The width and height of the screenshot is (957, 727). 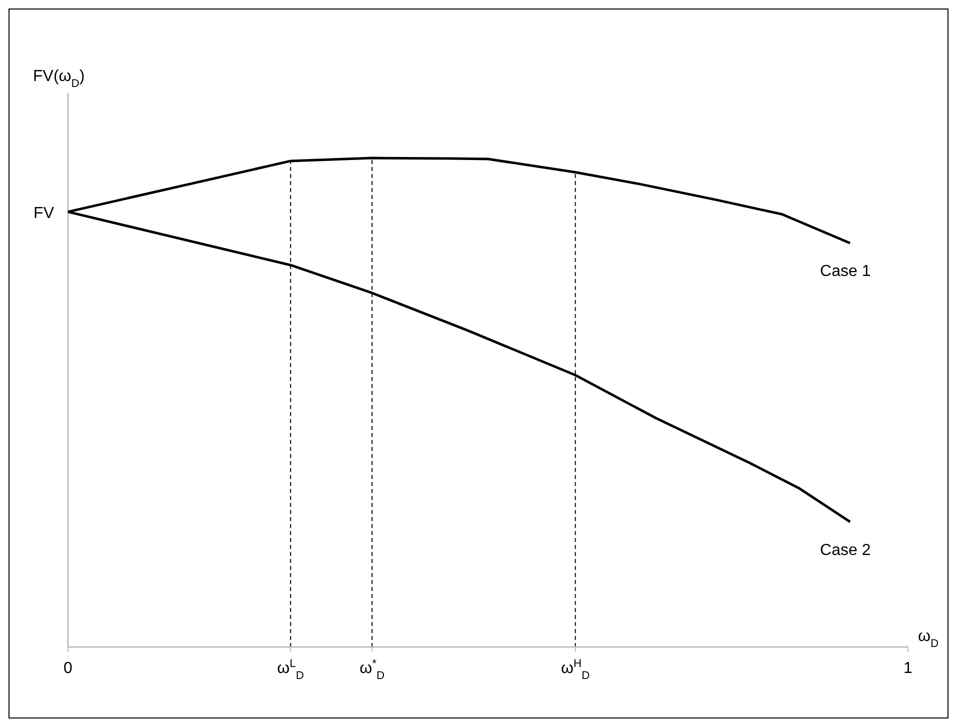 What do you see at coordinates (68, 668) in the screenshot?
I see `x-tick-label: 0` at bounding box center [68, 668].